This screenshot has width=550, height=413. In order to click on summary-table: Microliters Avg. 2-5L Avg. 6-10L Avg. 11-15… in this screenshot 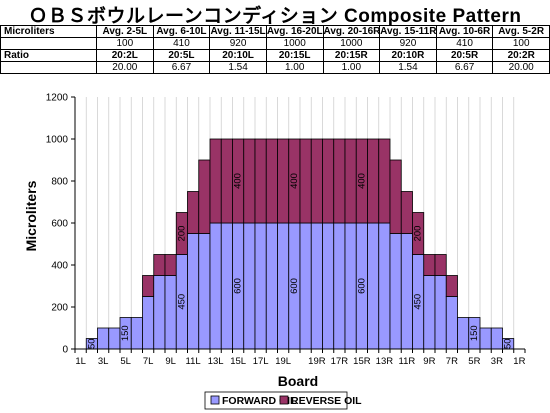, I will do `click(275, 49)`.